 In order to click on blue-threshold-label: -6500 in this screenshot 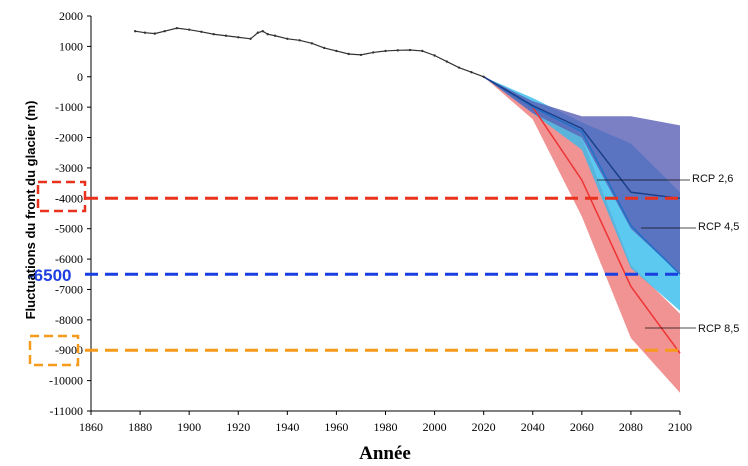, I will do `click(49, 275)`.